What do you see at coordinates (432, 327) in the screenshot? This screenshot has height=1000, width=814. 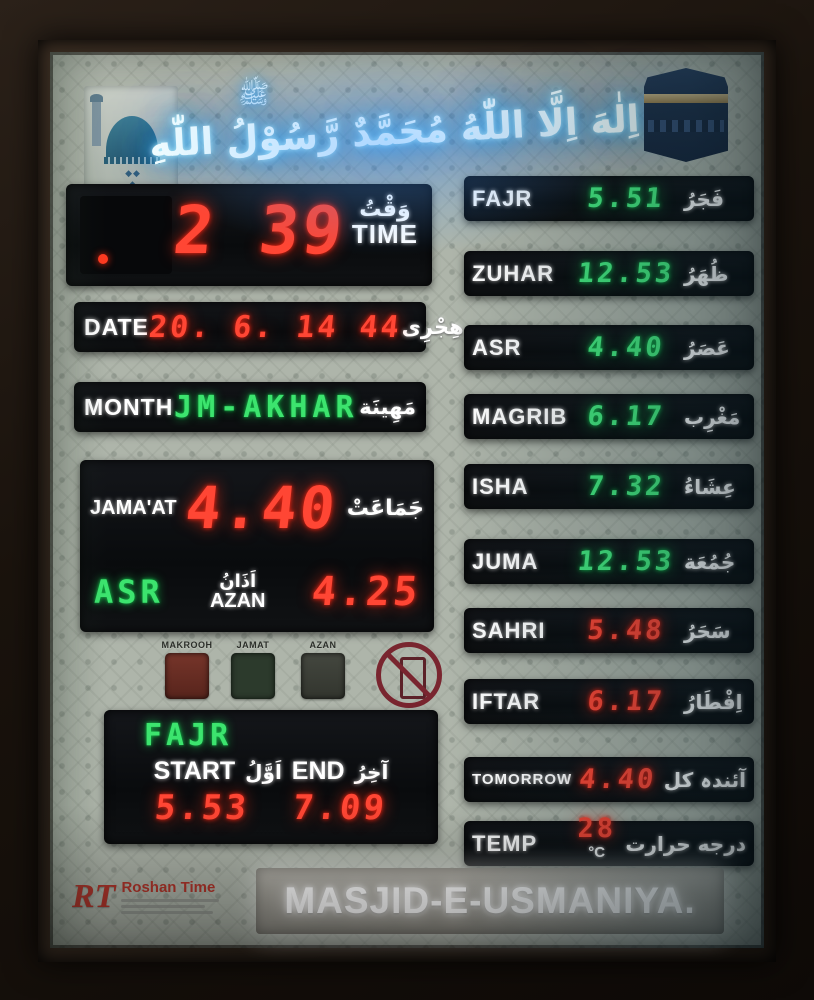 I see `date-label-arabic: هِجْرِی` at bounding box center [432, 327].